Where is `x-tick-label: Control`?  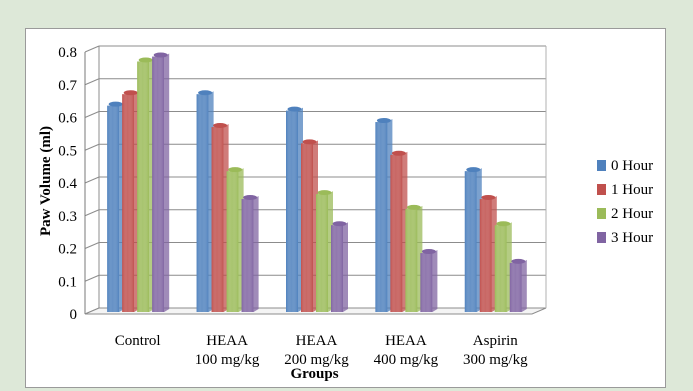 x-tick-label: Control is located at coordinates (138, 341).